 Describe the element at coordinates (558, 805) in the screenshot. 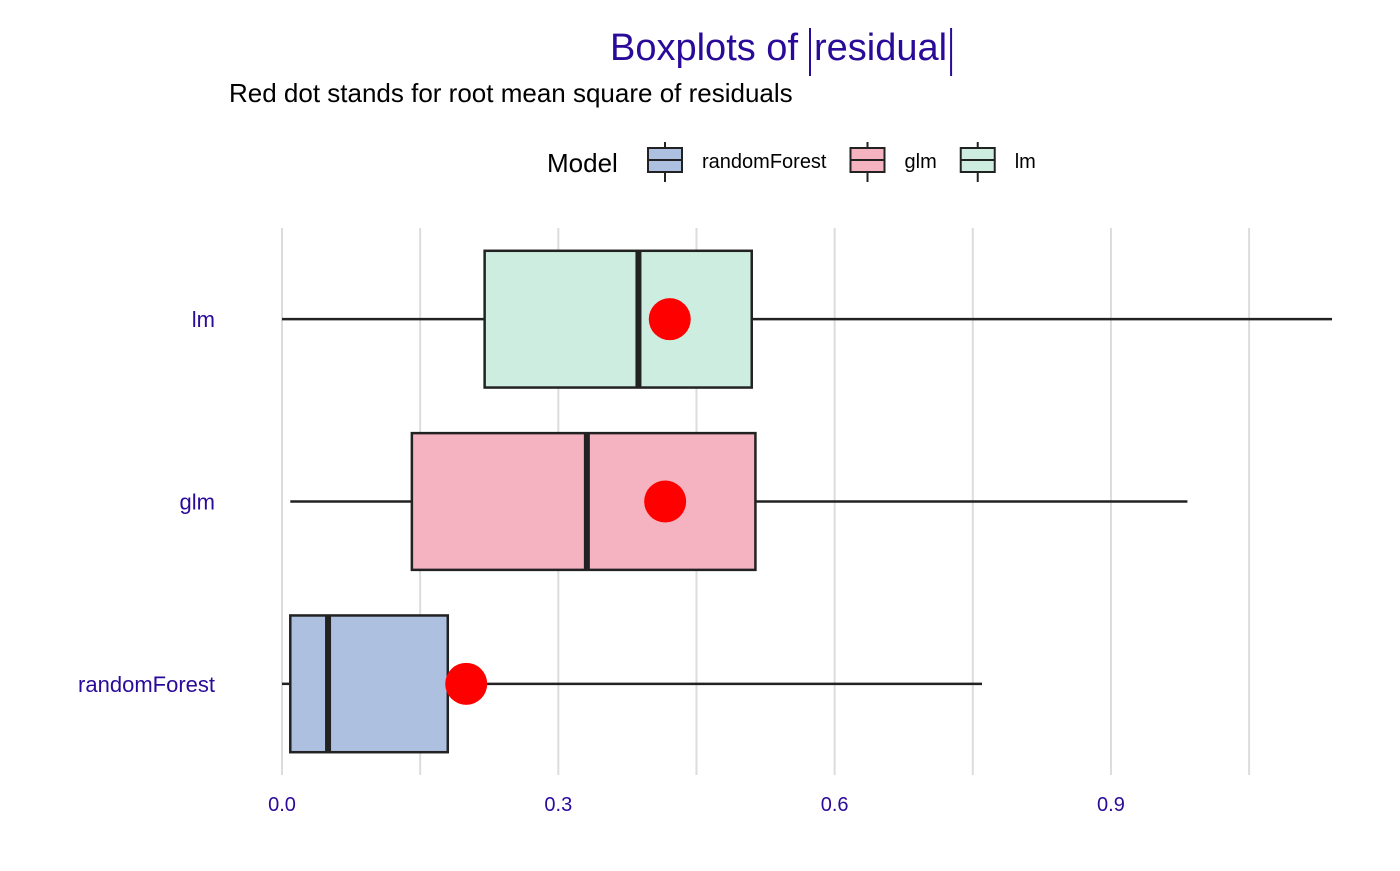

I see `x-tick-label: 0.3` at that location.